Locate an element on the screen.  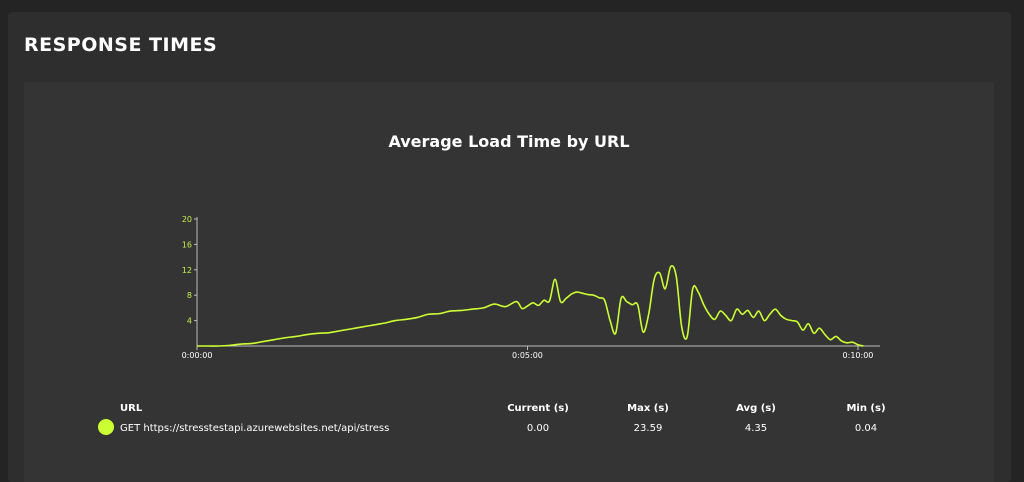
x-tick-label: 0:00:00 is located at coordinates (197, 355).